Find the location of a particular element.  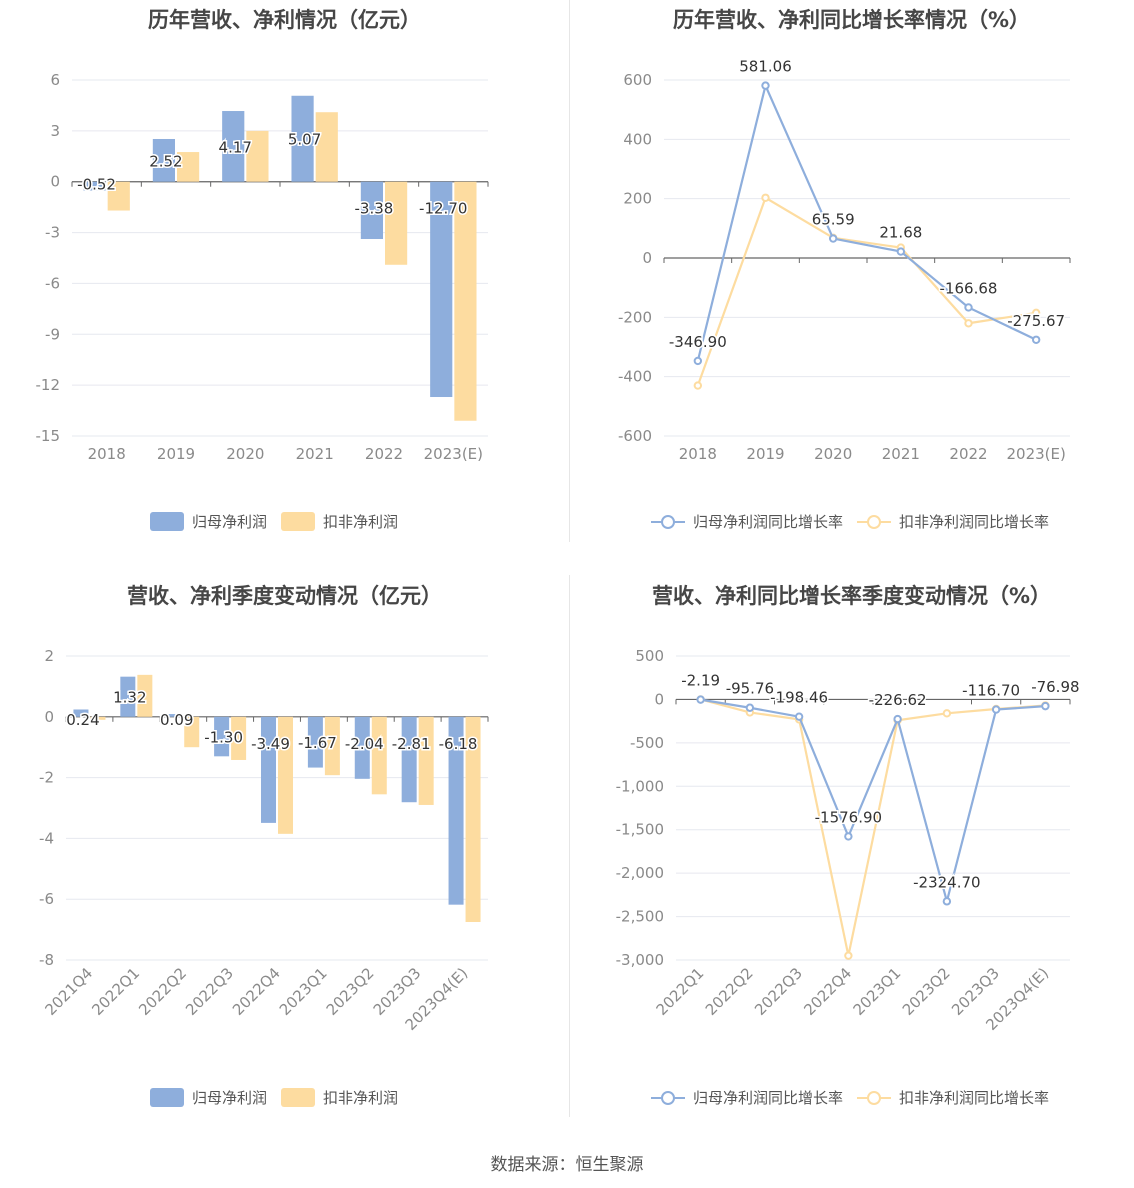

x-tick-label: 2022 is located at coordinates (968, 454).